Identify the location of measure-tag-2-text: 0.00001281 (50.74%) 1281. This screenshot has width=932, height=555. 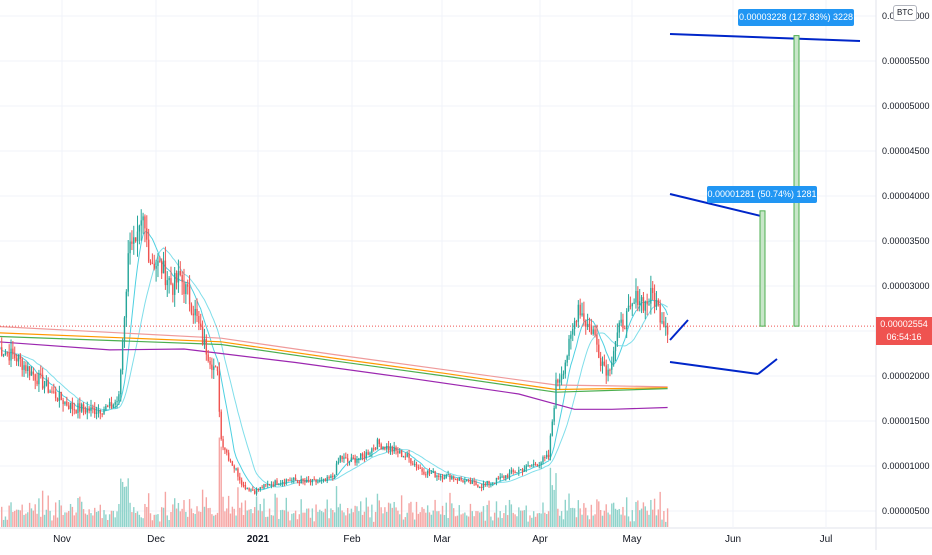
(762, 194).